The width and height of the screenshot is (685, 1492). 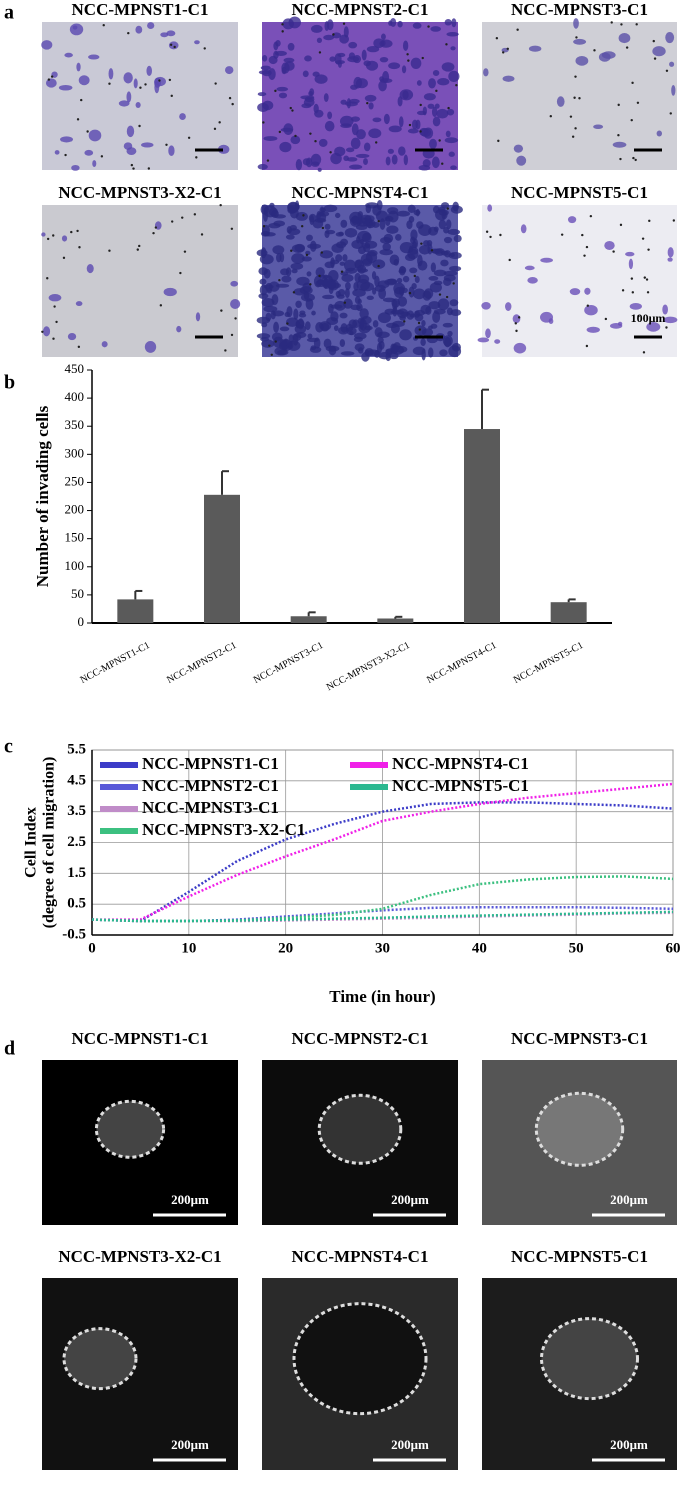 I want to click on spheroid, so click(x=360, y=1359).